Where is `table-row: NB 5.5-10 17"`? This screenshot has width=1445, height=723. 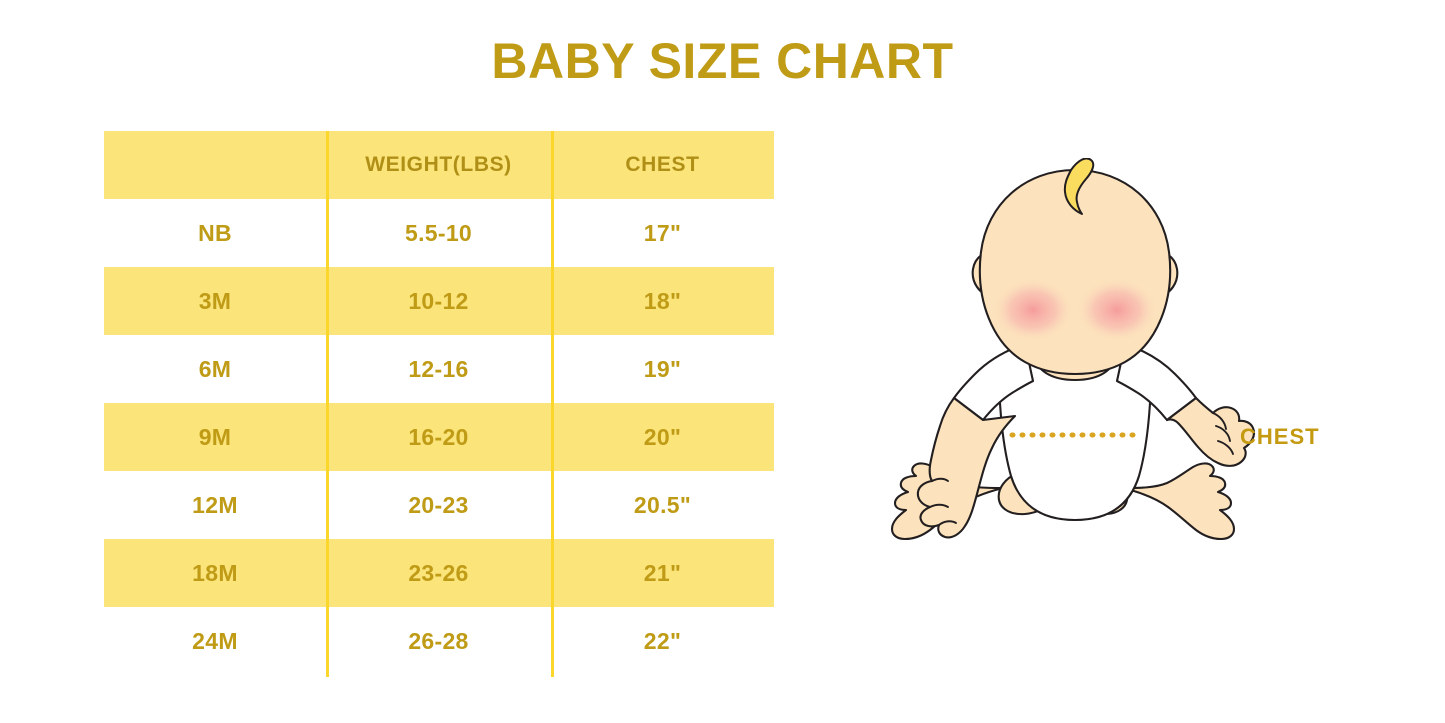 table-row: NB 5.5-10 17" is located at coordinates (439, 233).